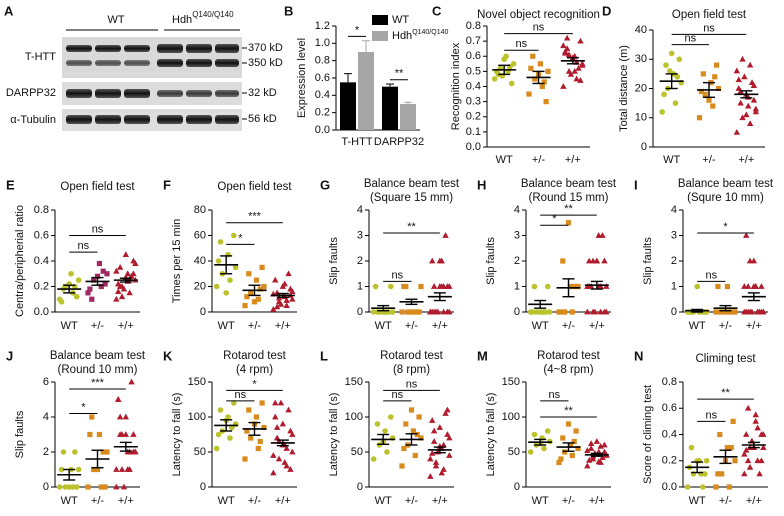 This screenshot has height=516, width=784. What do you see at coordinates (514, 452) in the screenshot?
I see `y-tick-label: 50` at bounding box center [514, 452].